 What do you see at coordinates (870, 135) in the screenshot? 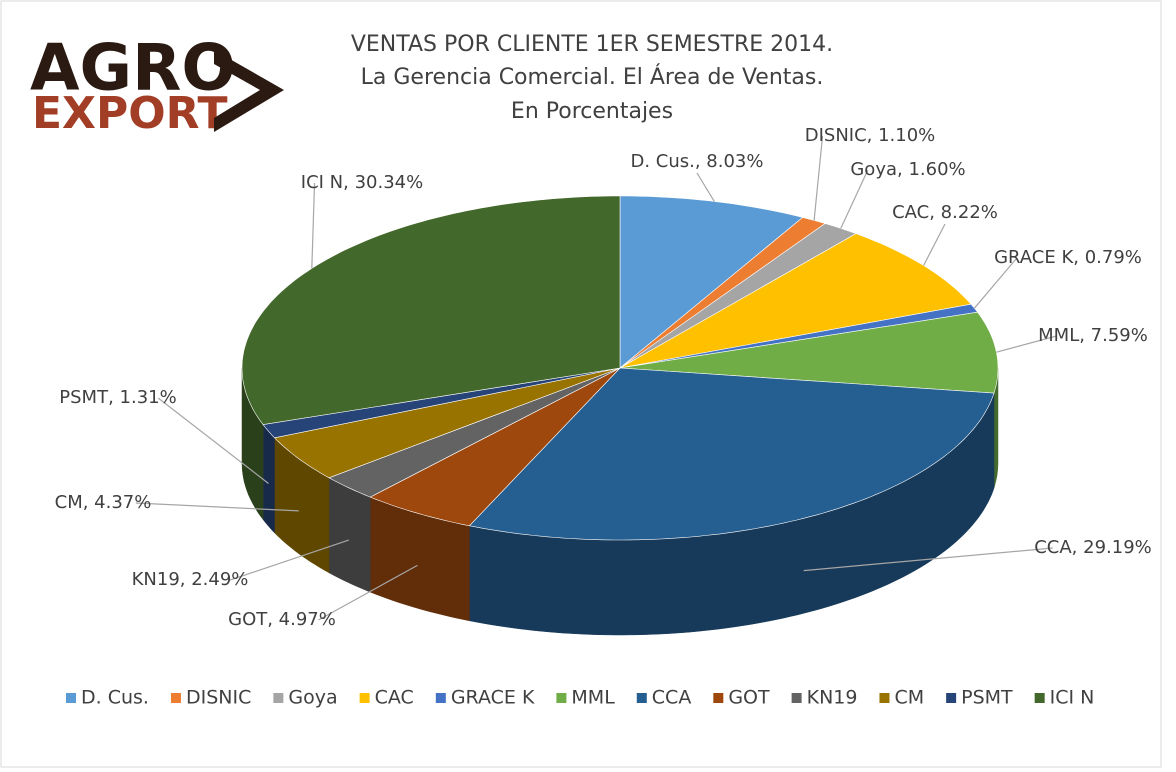
I see `data-label: DISNIC, 1.10%` at bounding box center [870, 135].